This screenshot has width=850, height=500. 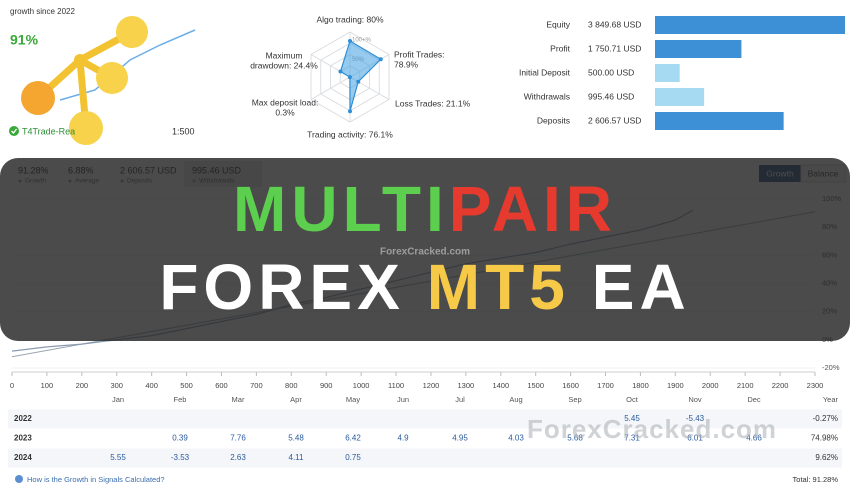 I want to click on check-icon, so click(x=14, y=131).